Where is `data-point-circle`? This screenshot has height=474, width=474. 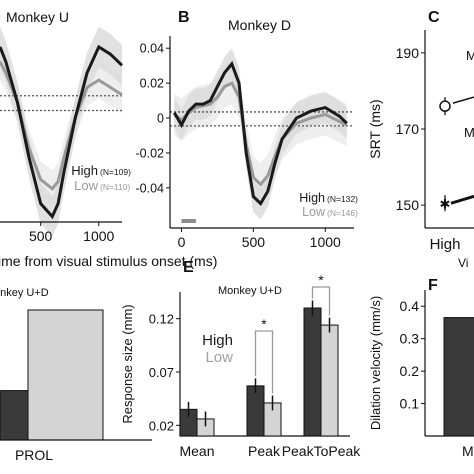
data-point-circle is located at coordinates (445, 106).